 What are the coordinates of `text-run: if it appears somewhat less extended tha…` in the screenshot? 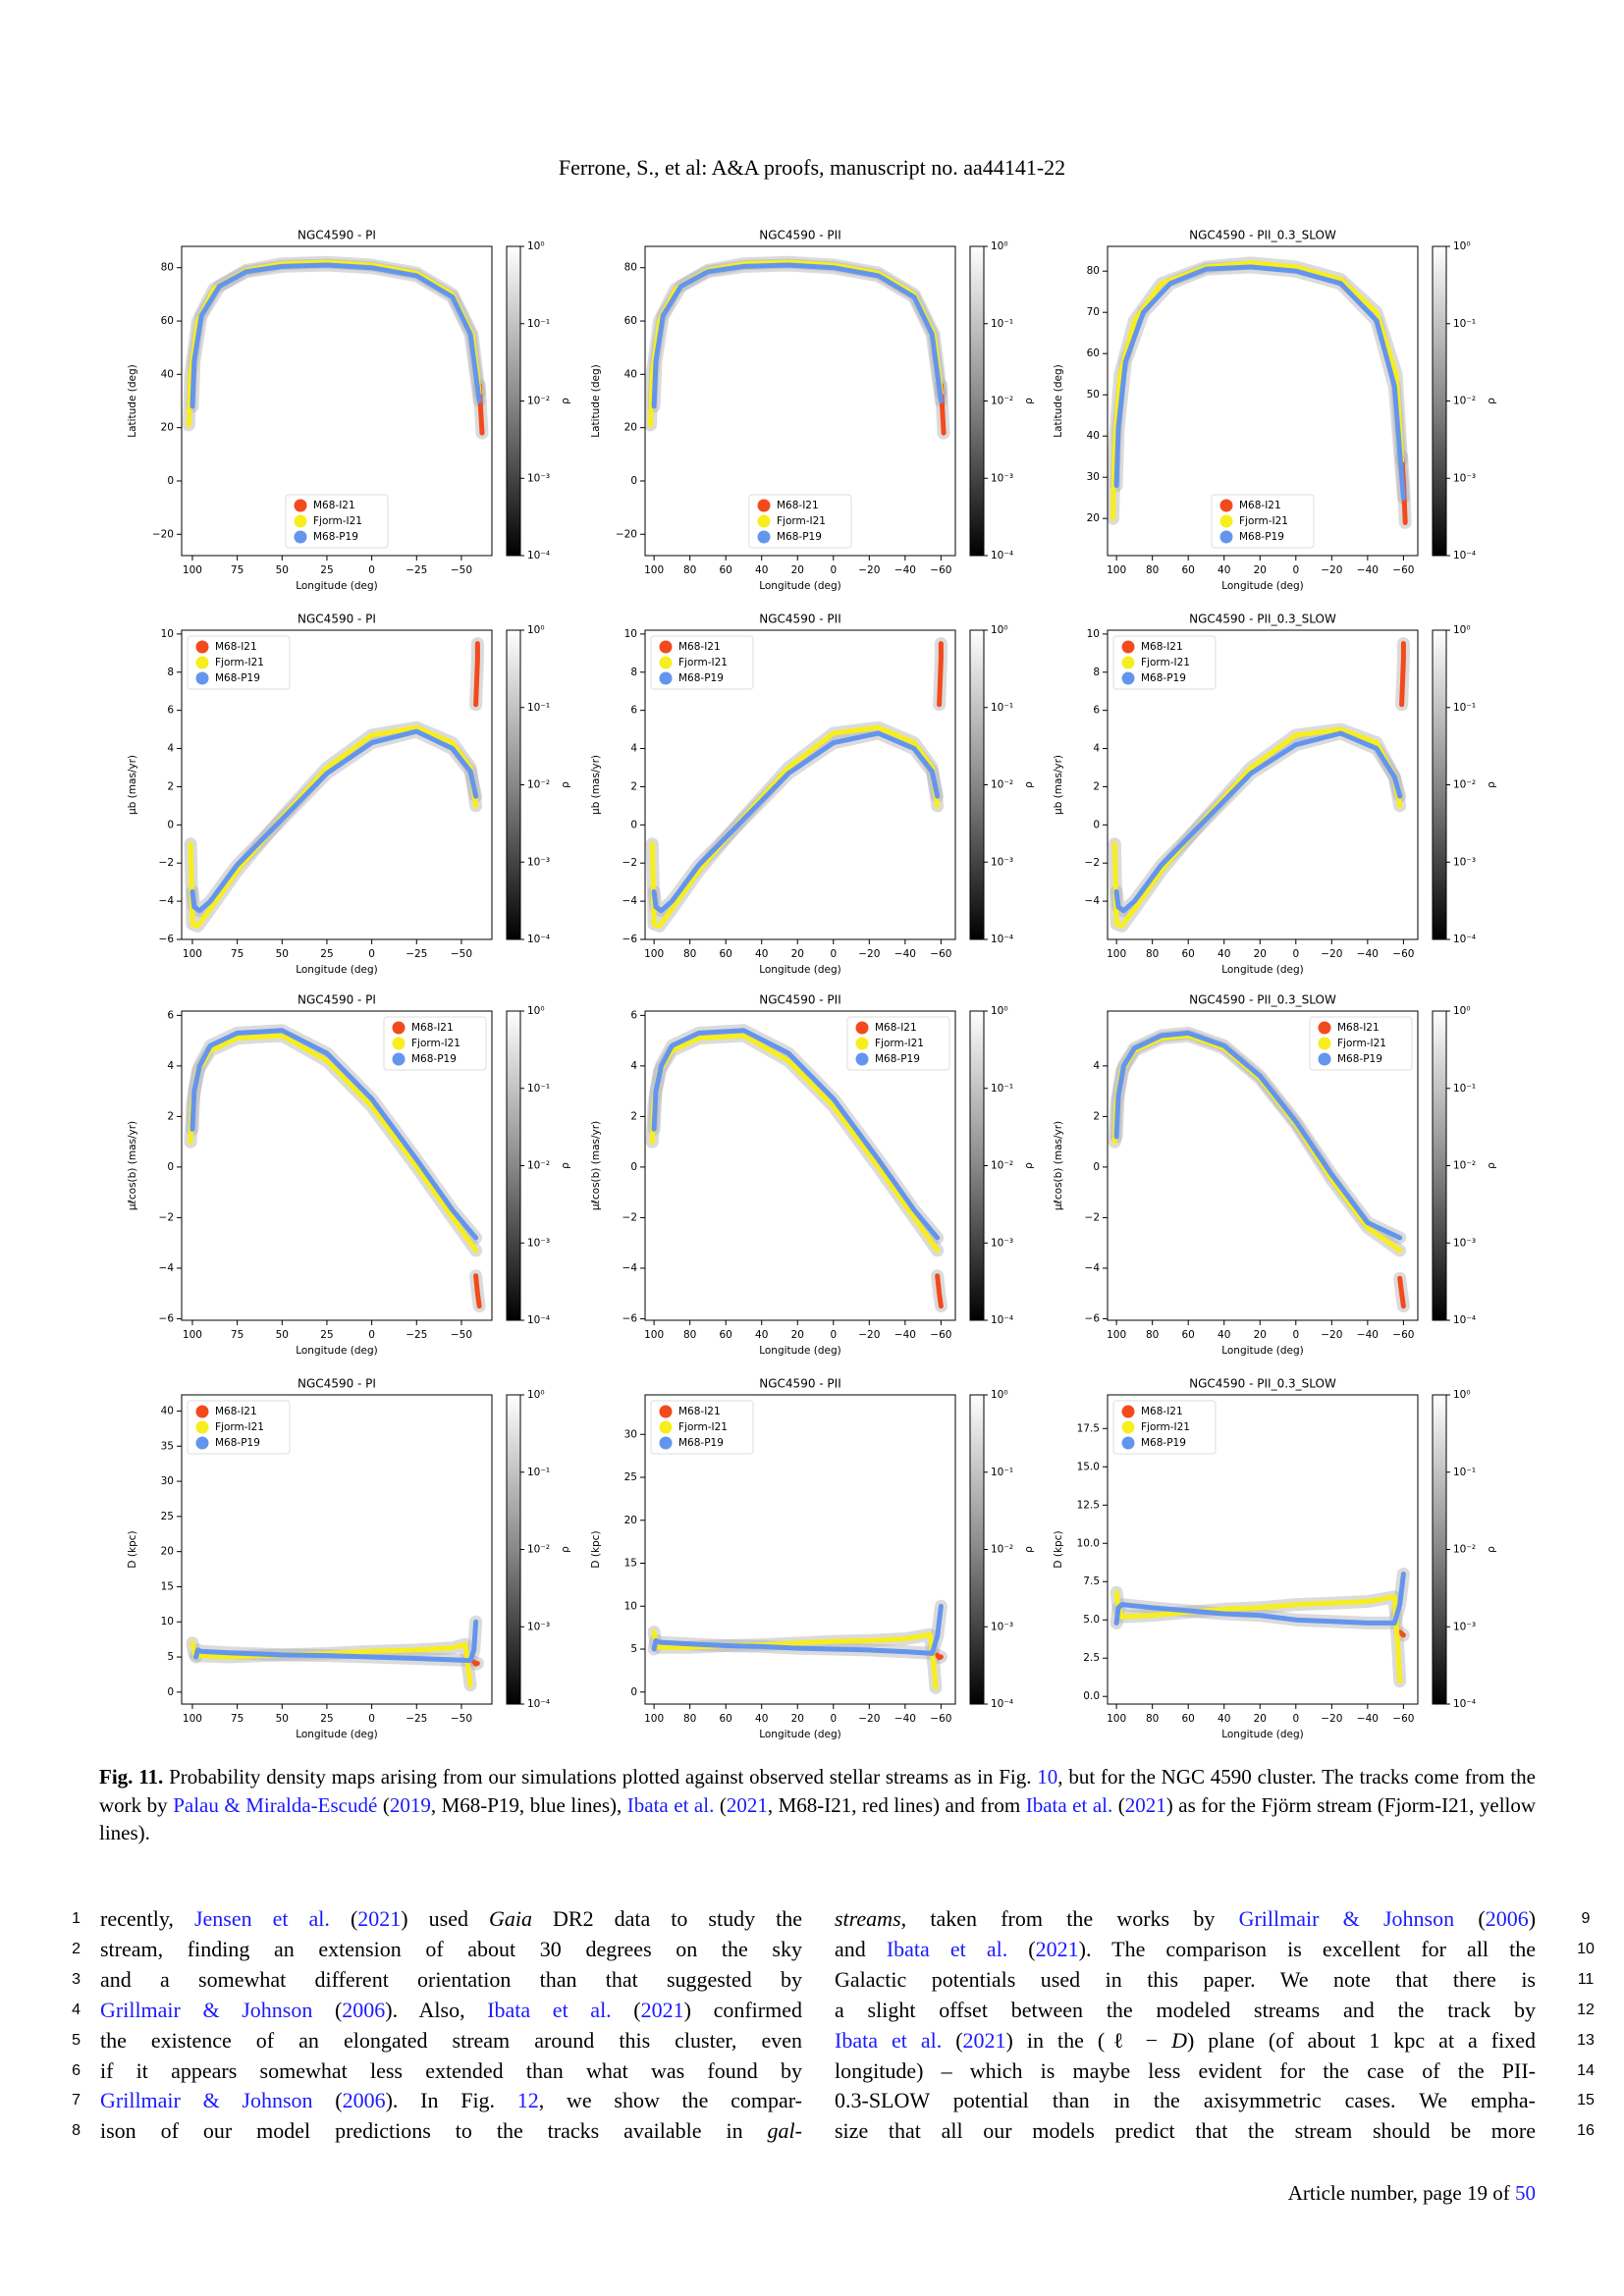 It's located at (451, 2070).